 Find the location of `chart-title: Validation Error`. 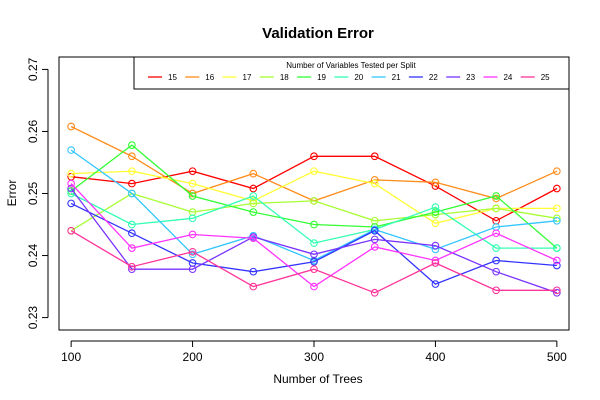

chart-title: Validation Error is located at coordinates (318, 33).